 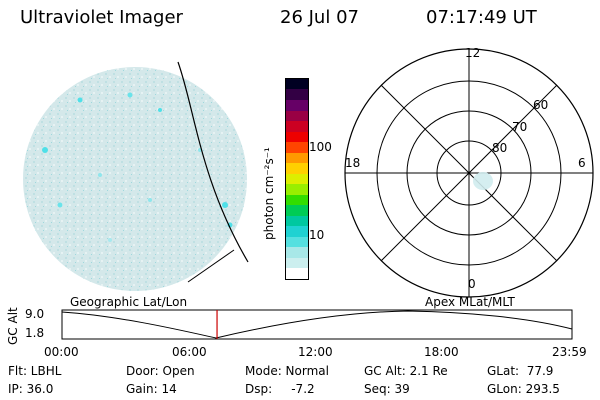 I want to click on terminator-line, so click(x=213, y=162).